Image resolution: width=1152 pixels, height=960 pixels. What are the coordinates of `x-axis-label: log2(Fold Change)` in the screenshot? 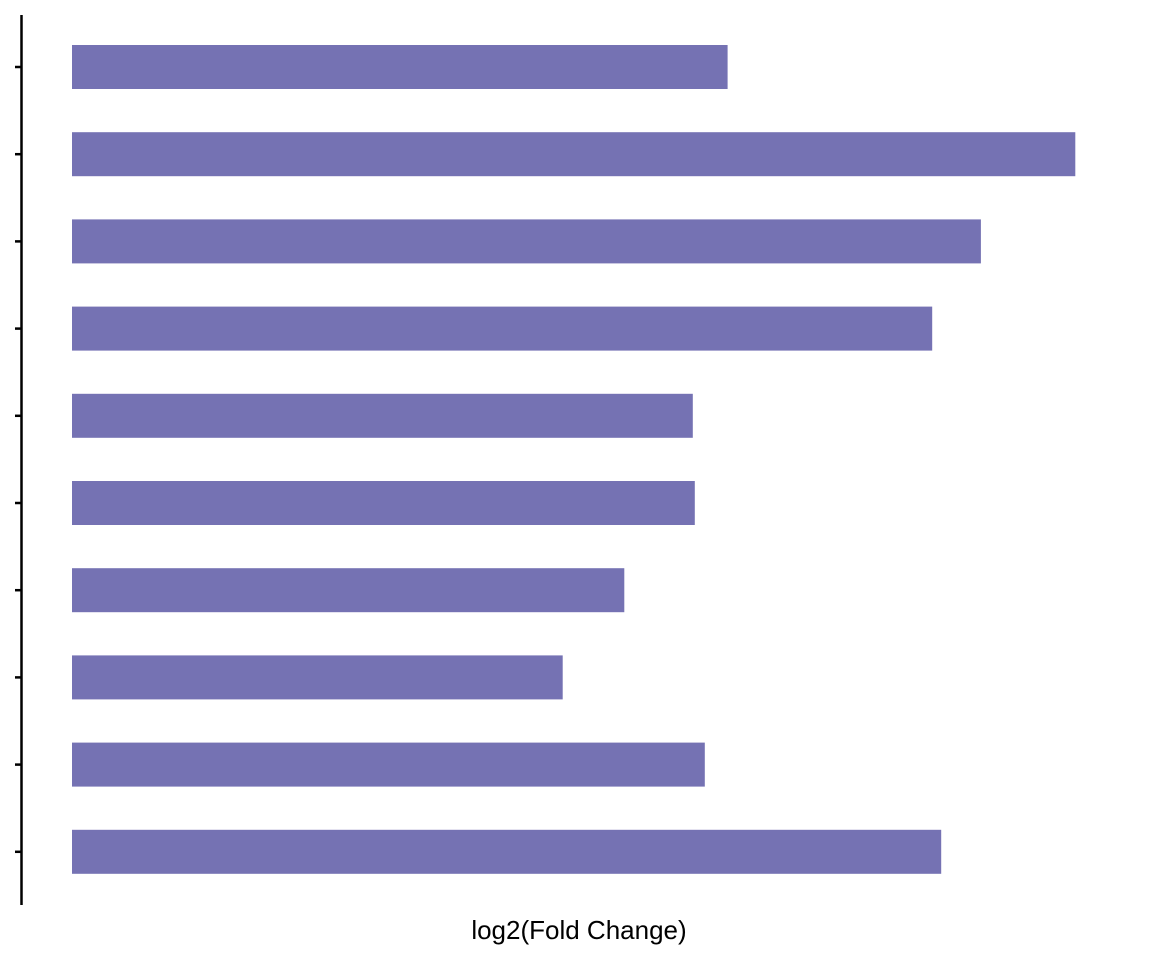 It's located at (578, 930).